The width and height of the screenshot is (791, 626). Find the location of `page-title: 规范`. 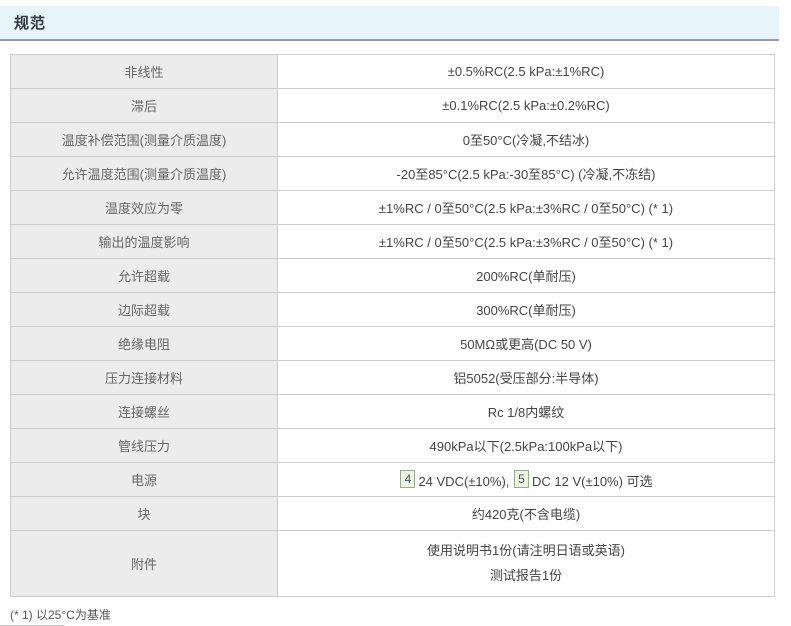

page-title: 规范 is located at coordinates (30, 23).